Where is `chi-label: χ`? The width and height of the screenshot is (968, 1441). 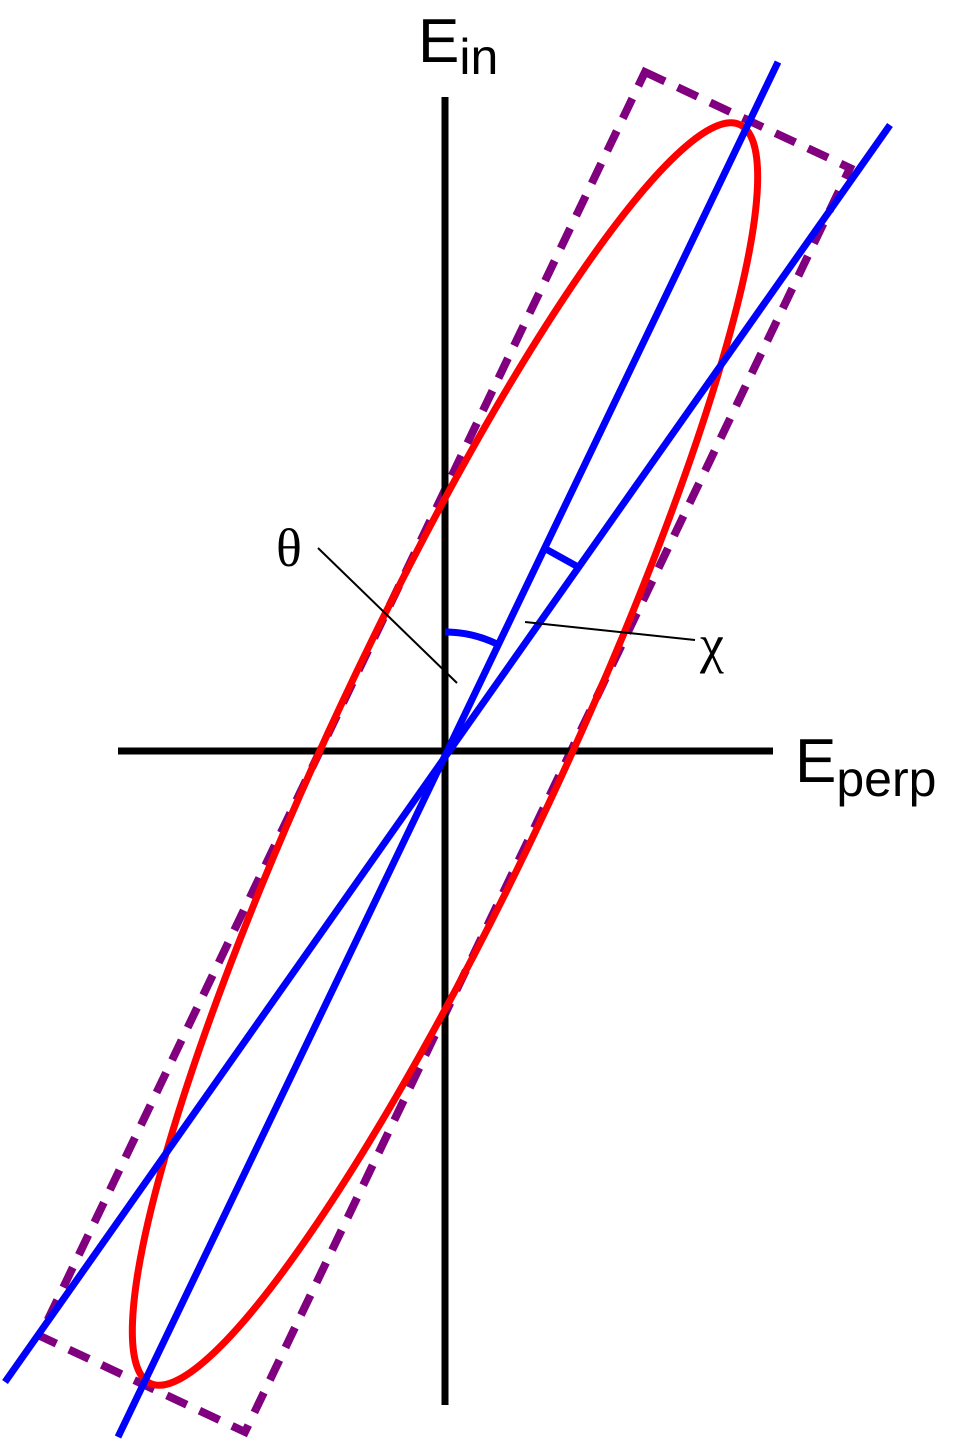
chi-label: χ is located at coordinates (711, 644).